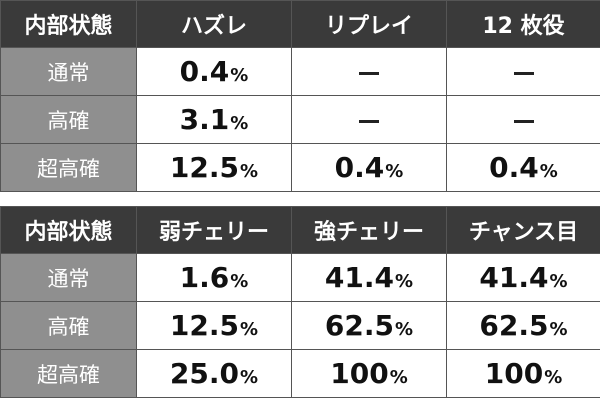 Image resolution: width=600 pixels, height=414 pixels. I want to click on header-cell-weak-cherry: 弱チェリー, so click(214, 230).